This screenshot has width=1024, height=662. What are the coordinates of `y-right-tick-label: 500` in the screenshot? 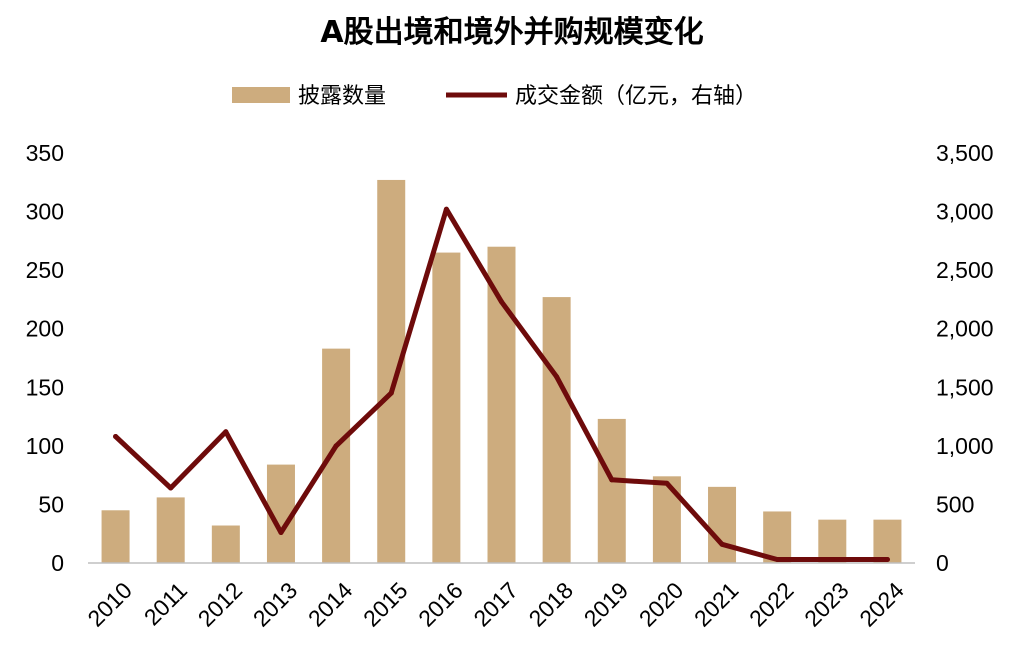 It's located at (955, 504).